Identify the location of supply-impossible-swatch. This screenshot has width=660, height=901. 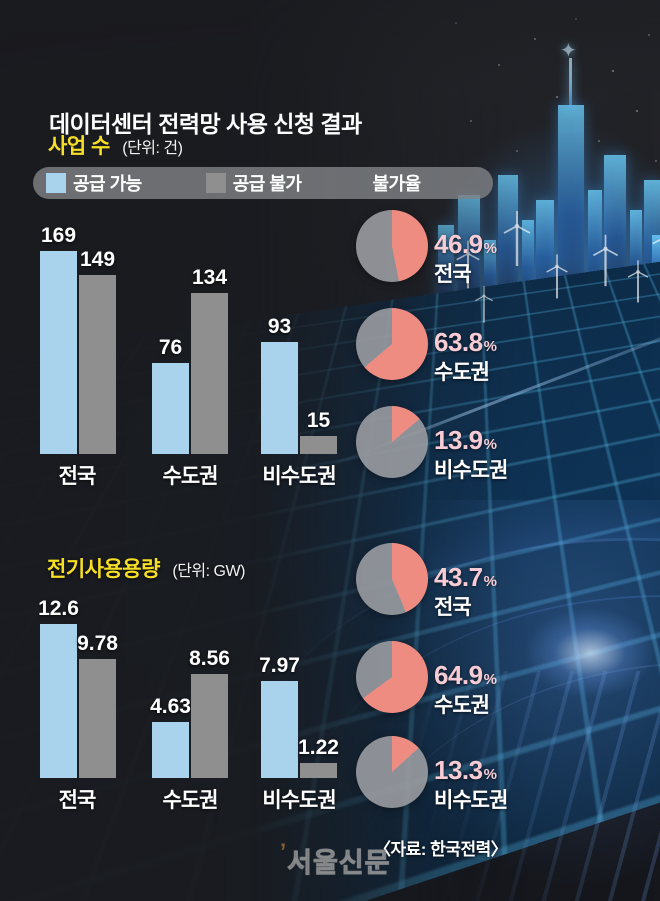
(215, 183).